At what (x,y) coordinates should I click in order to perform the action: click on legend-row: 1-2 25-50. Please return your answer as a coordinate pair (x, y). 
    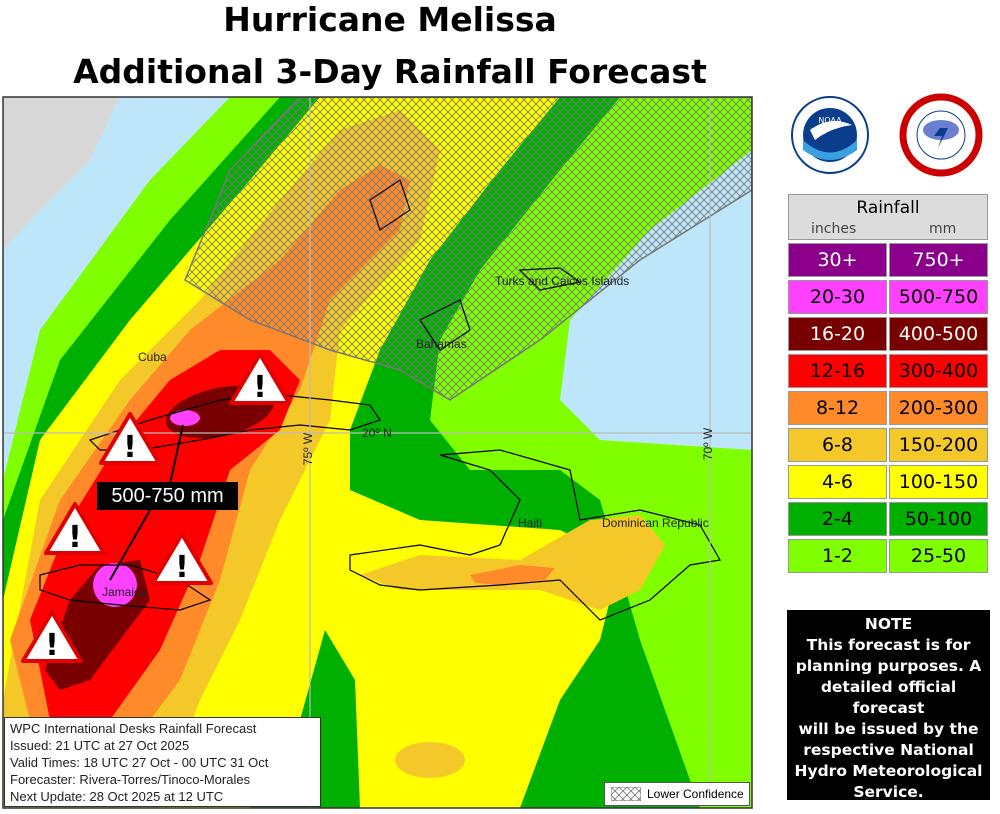
    Looking at the image, I should click on (888, 556).